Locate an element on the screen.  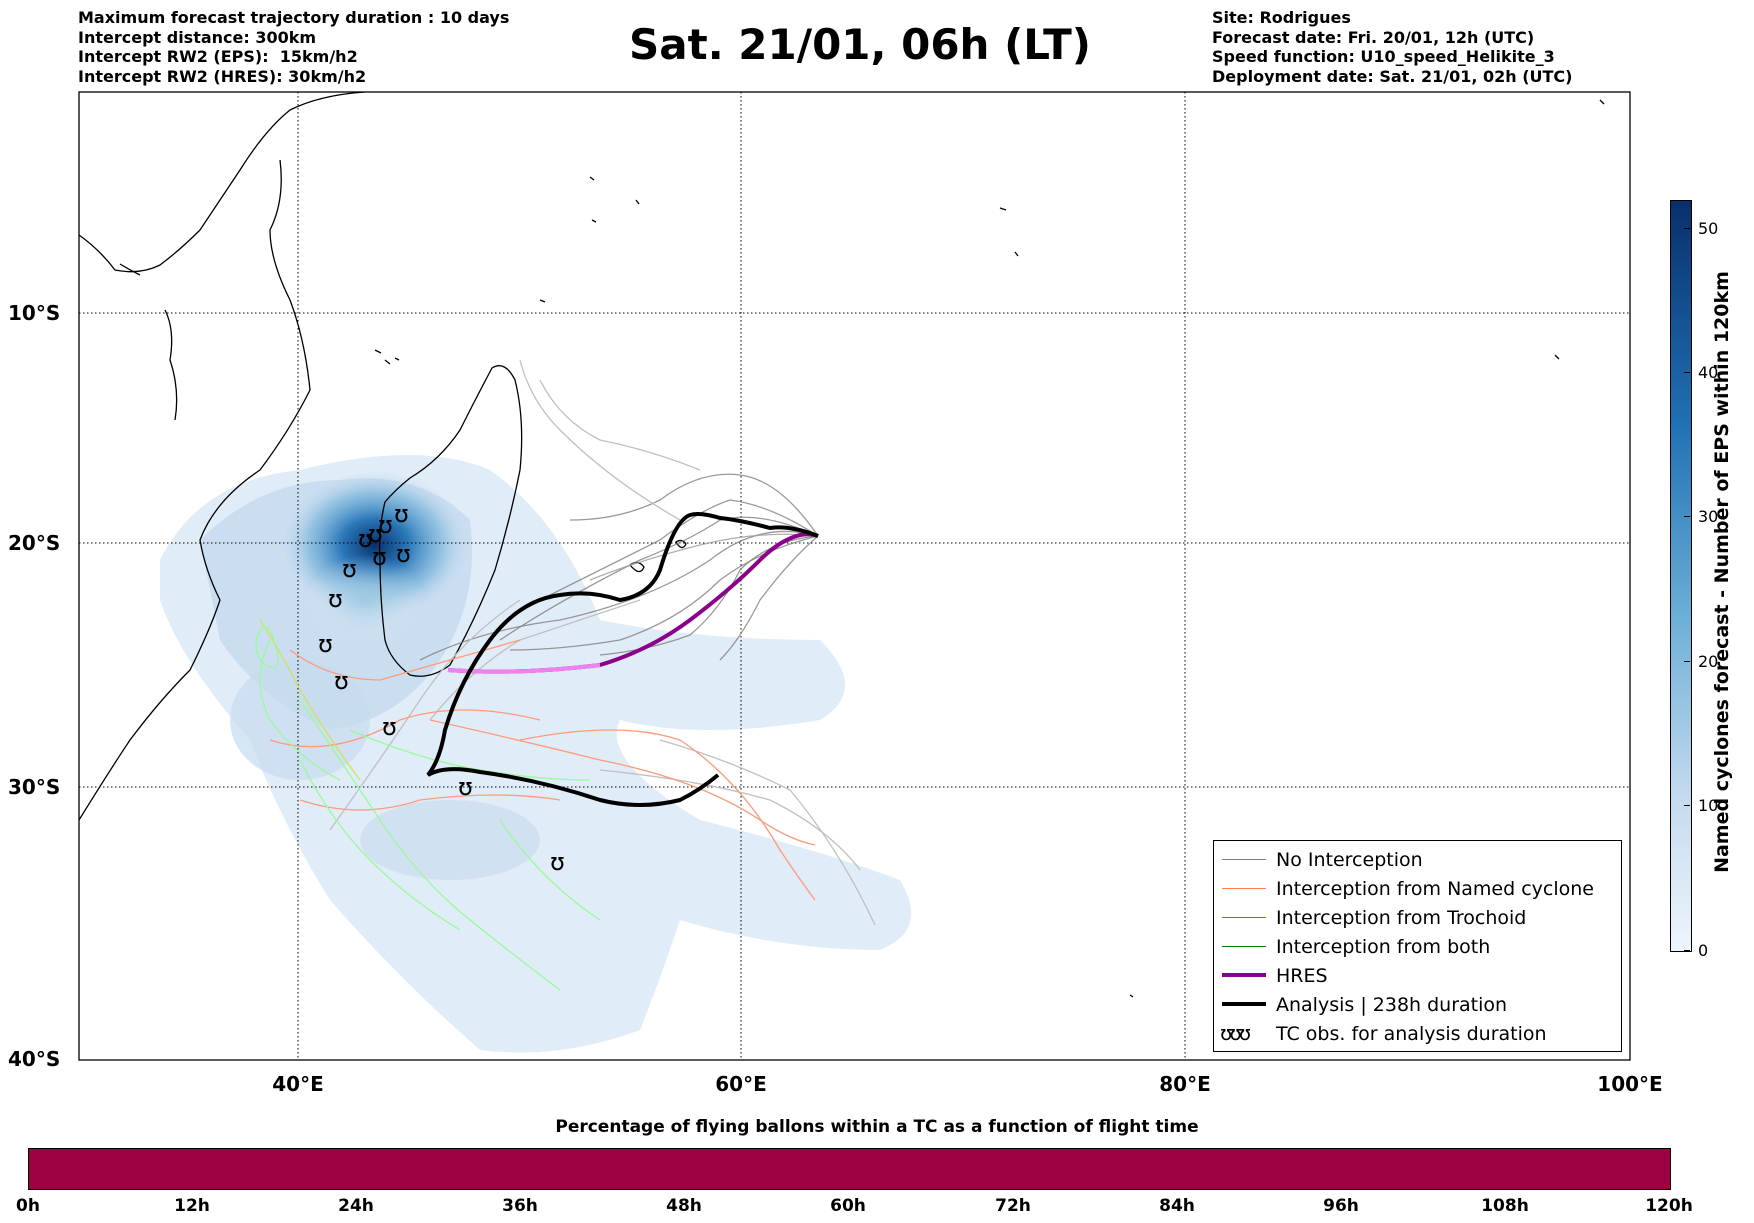
flight-time-tick: 12h is located at coordinates (192, 1206).